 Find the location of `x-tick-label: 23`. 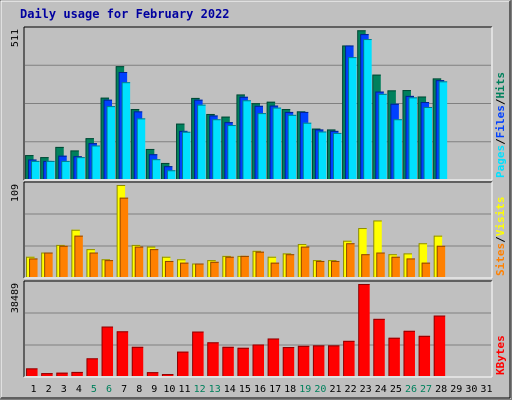

x-tick-label: 23 is located at coordinates (366, 389).